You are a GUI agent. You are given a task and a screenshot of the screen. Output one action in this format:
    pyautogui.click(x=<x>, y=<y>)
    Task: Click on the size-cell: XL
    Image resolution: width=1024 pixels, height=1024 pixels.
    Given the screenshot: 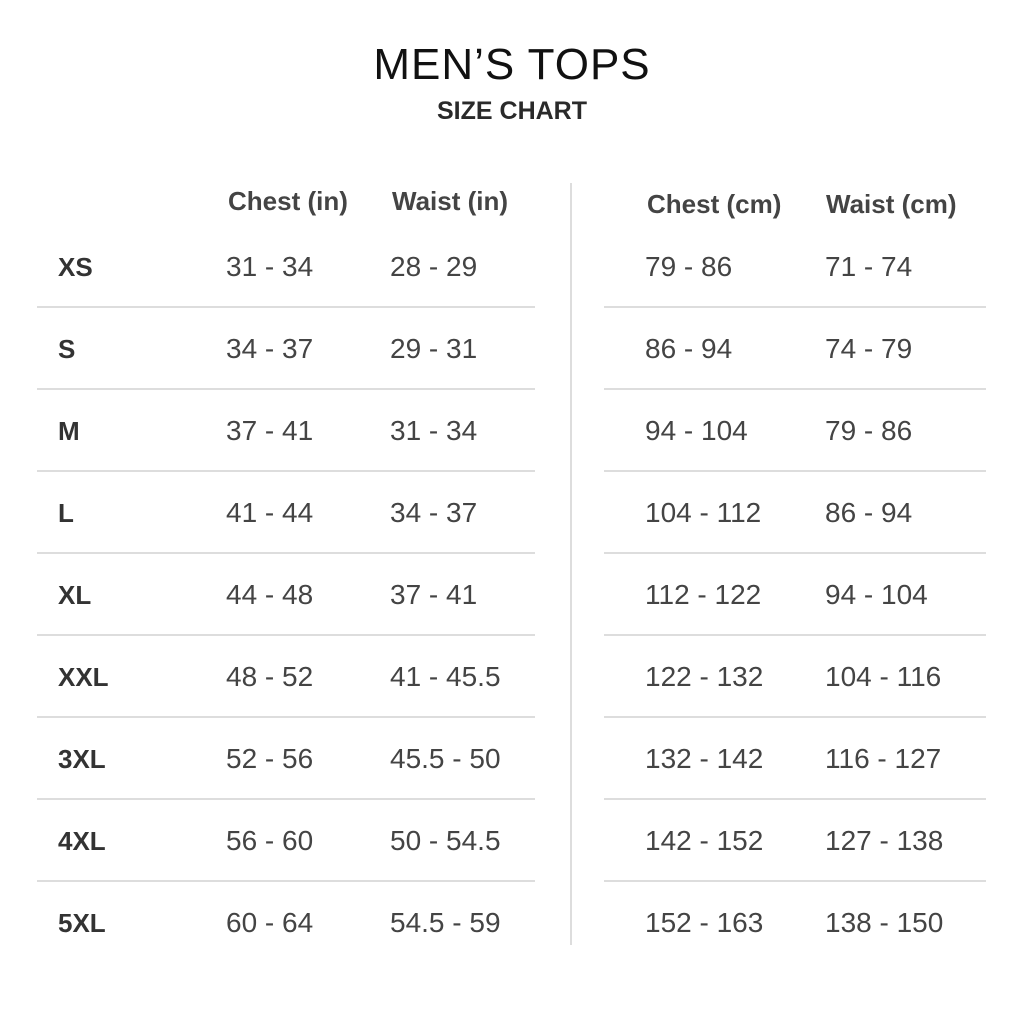 What is the action you would take?
    pyautogui.click(x=75, y=595)
    